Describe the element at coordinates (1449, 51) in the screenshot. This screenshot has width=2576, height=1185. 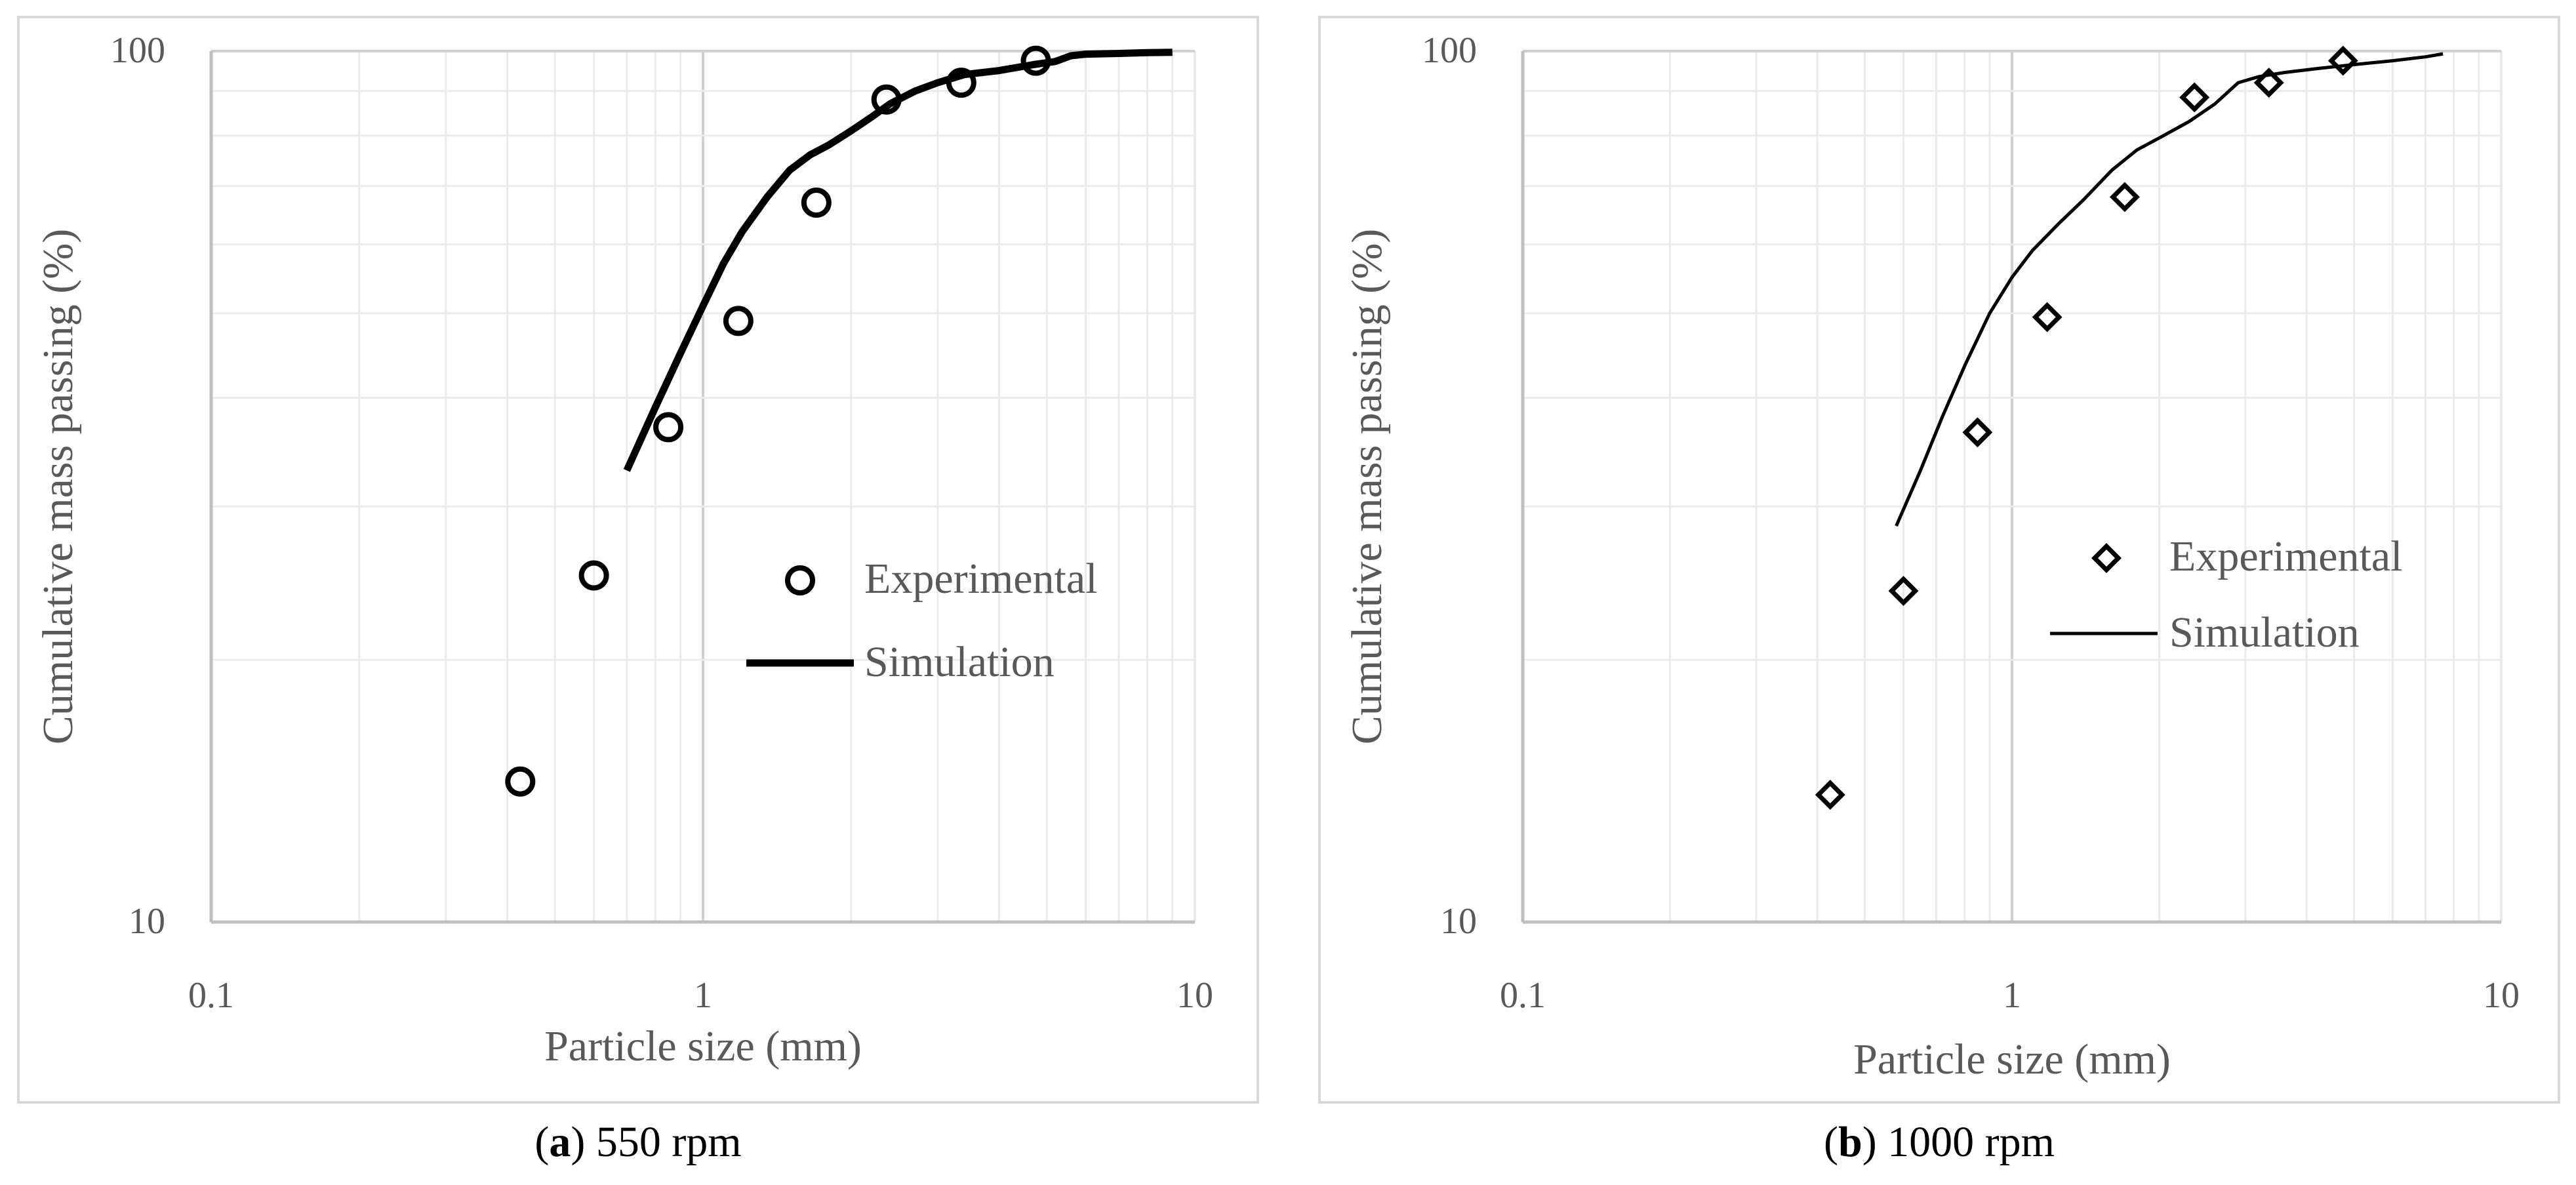
I see `panel-b-y-tick-100: 100` at that location.